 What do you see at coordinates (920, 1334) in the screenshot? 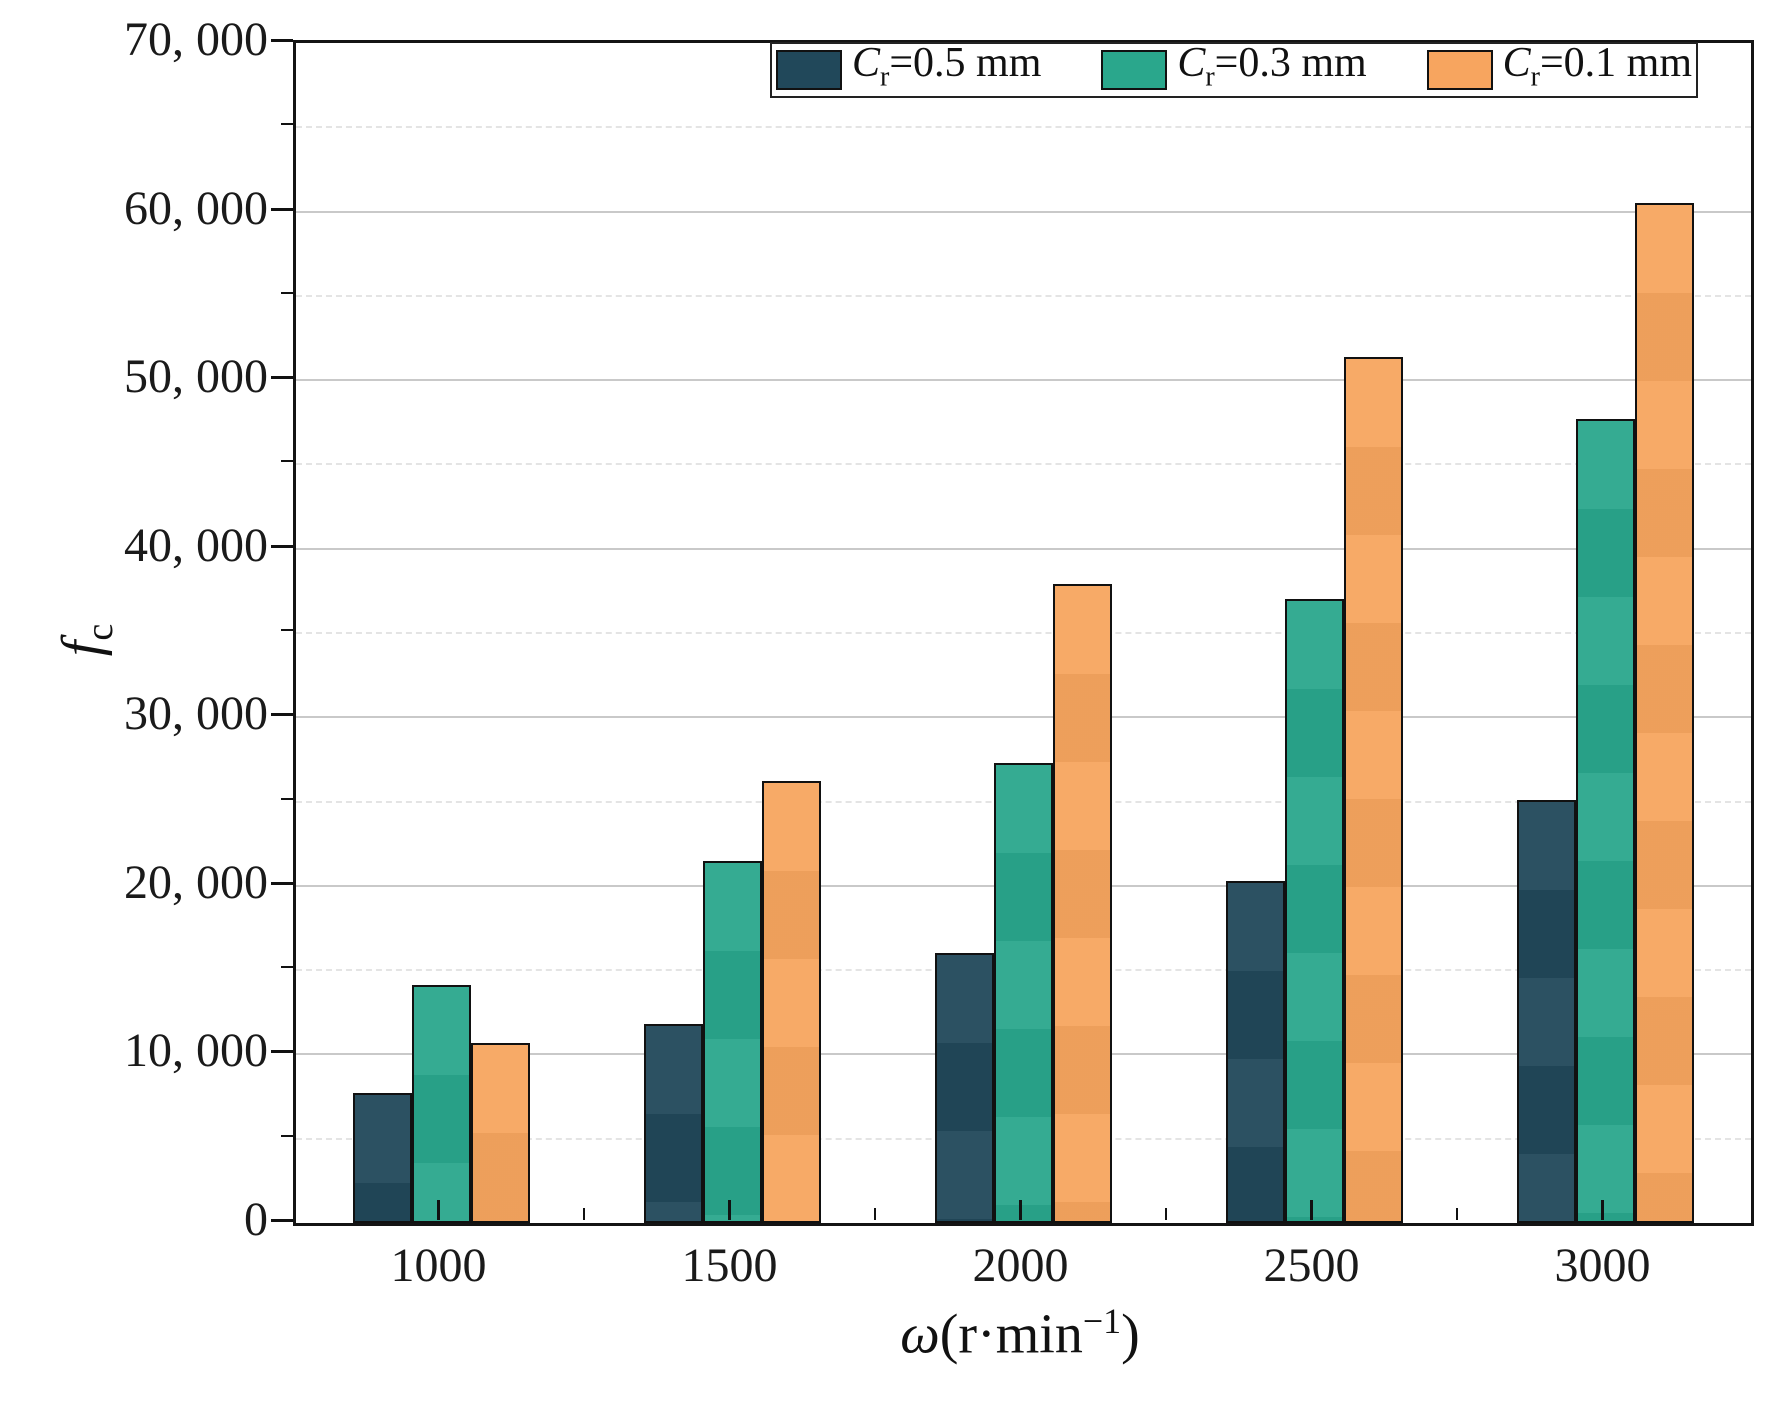
I see `x-axis-symbol: ω` at bounding box center [920, 1334].